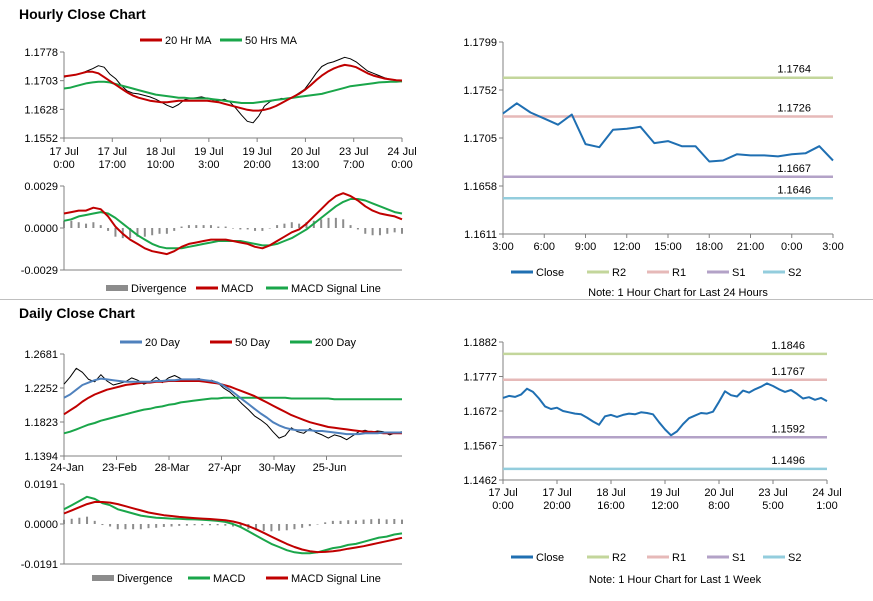  I want to click on hp-y-tick-label: 1.1628, so click(41, 110).